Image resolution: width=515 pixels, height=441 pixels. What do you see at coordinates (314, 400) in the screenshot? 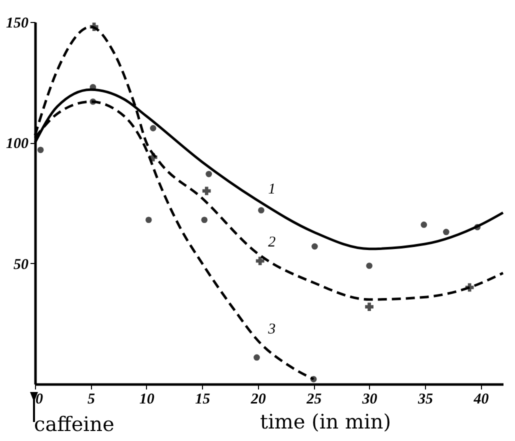
I see `x-tick-label: 25` at bounding box center [314, 400].